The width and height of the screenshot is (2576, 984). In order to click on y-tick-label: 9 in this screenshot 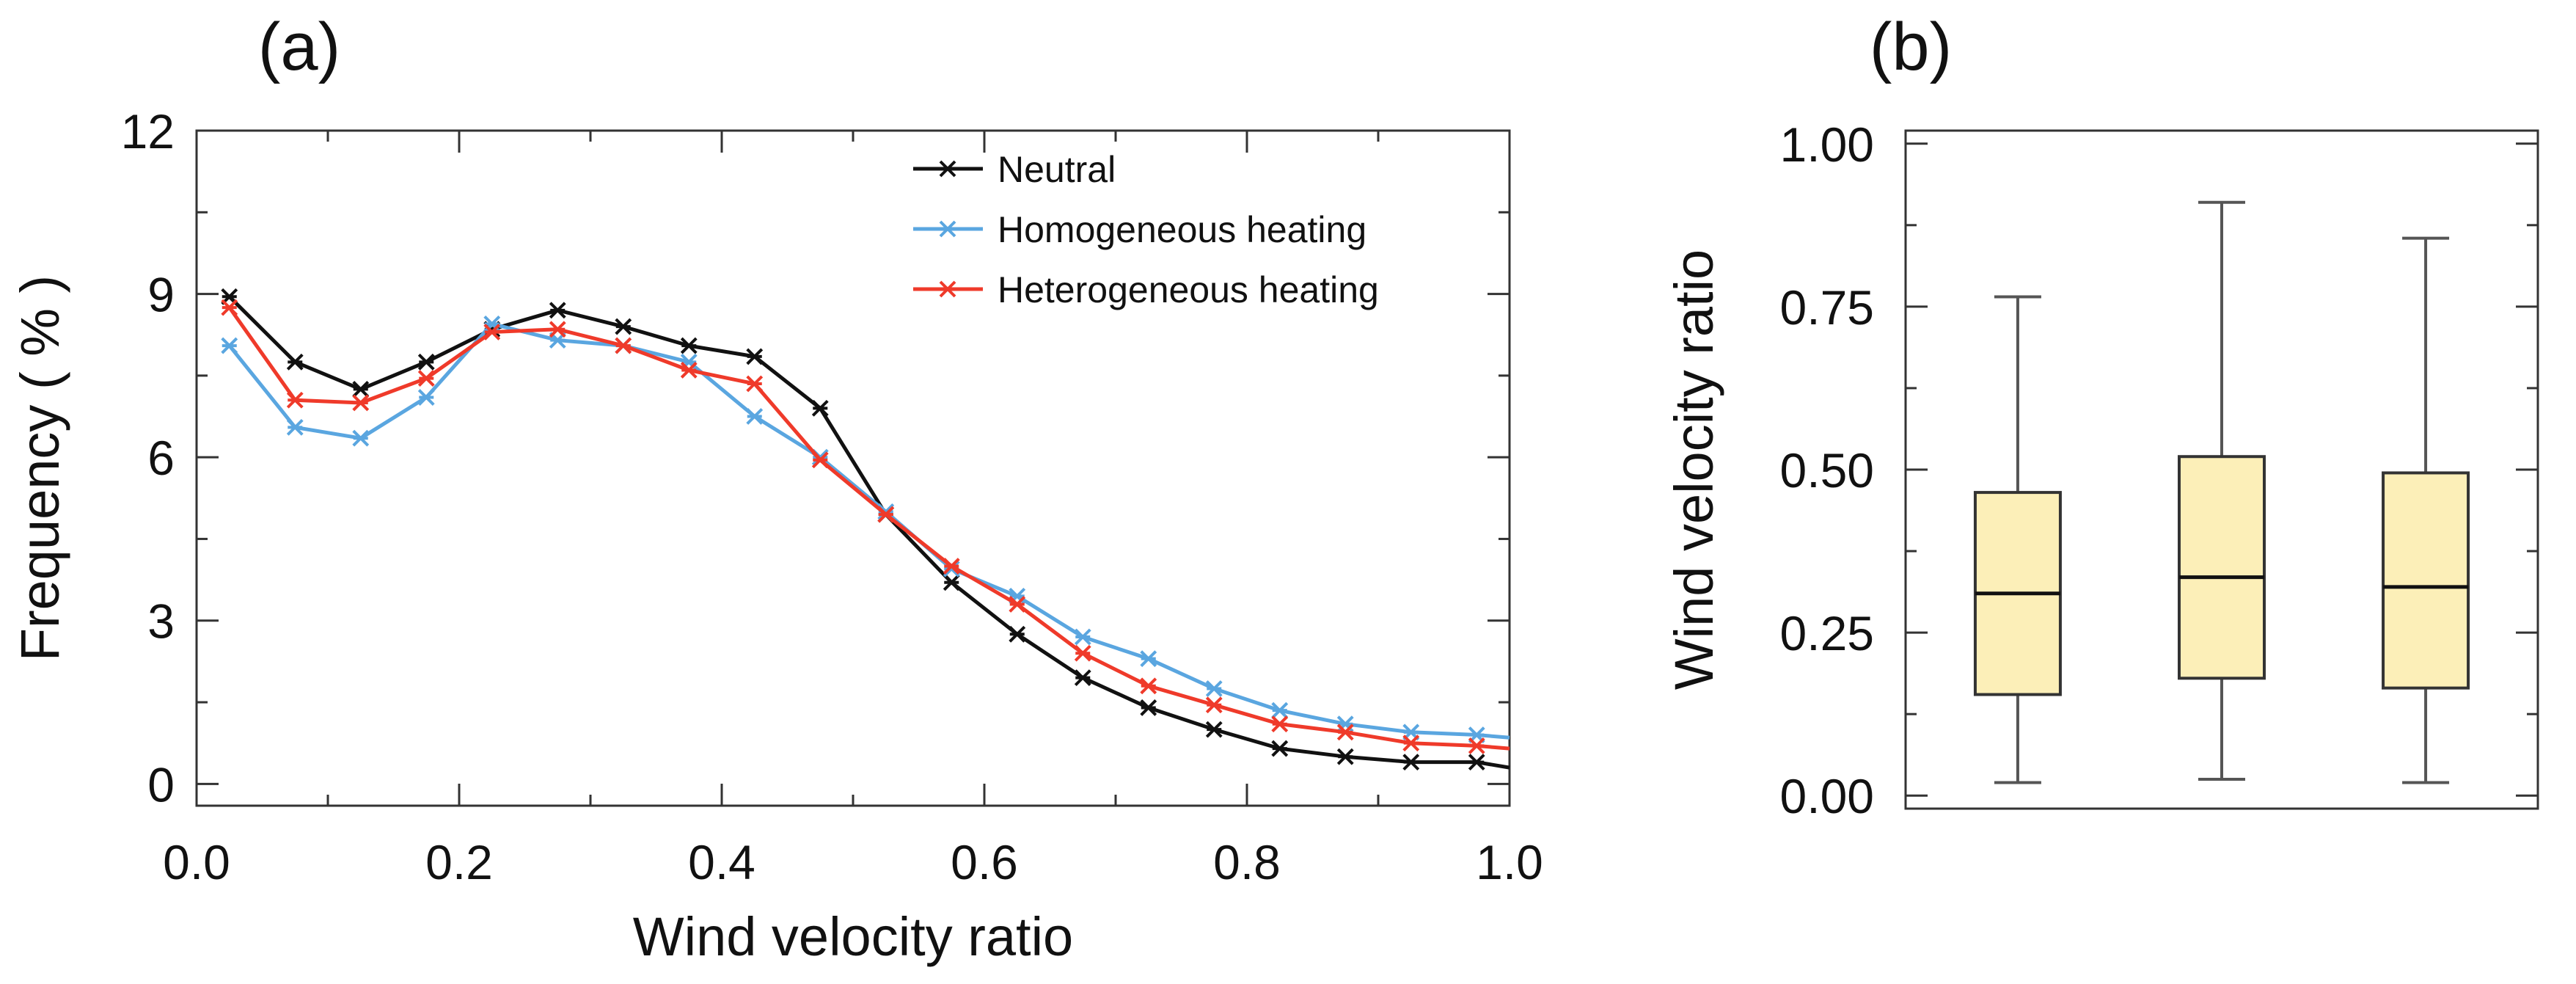, I will do `click(161, 295)`.